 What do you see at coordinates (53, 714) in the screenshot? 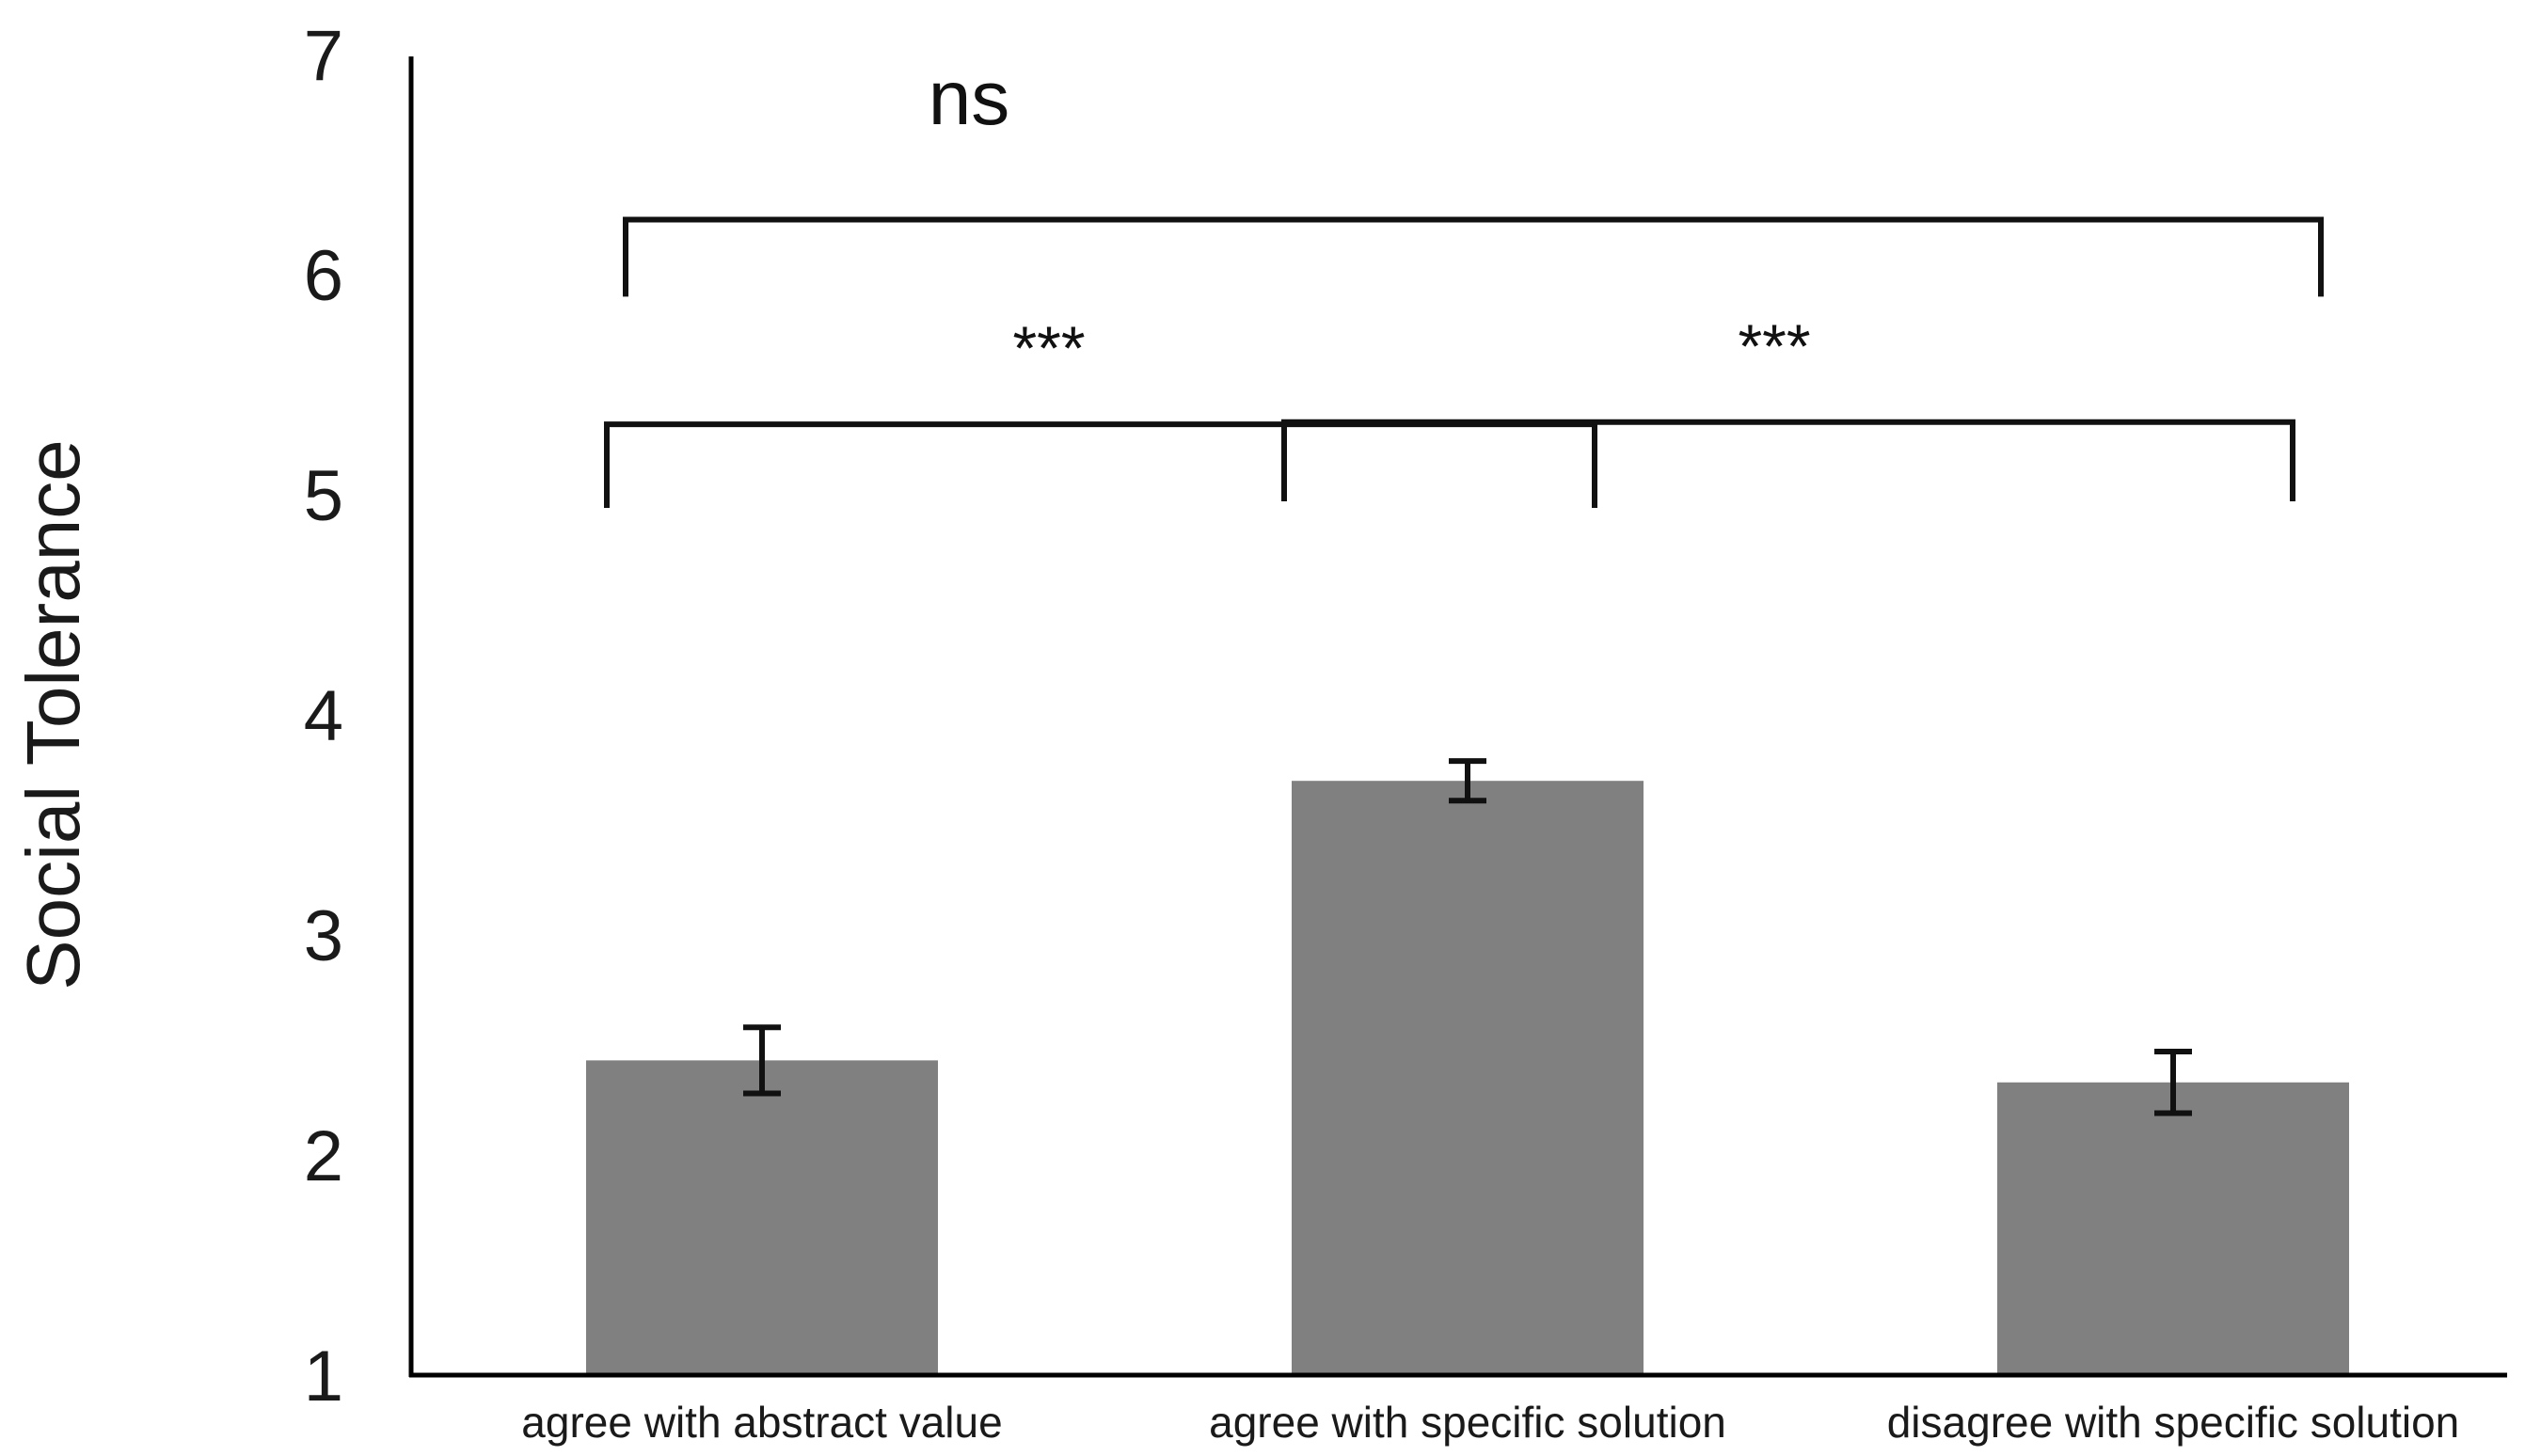
I see `y-axis-label: Social Tolerance` at bounding box center [53, 714].